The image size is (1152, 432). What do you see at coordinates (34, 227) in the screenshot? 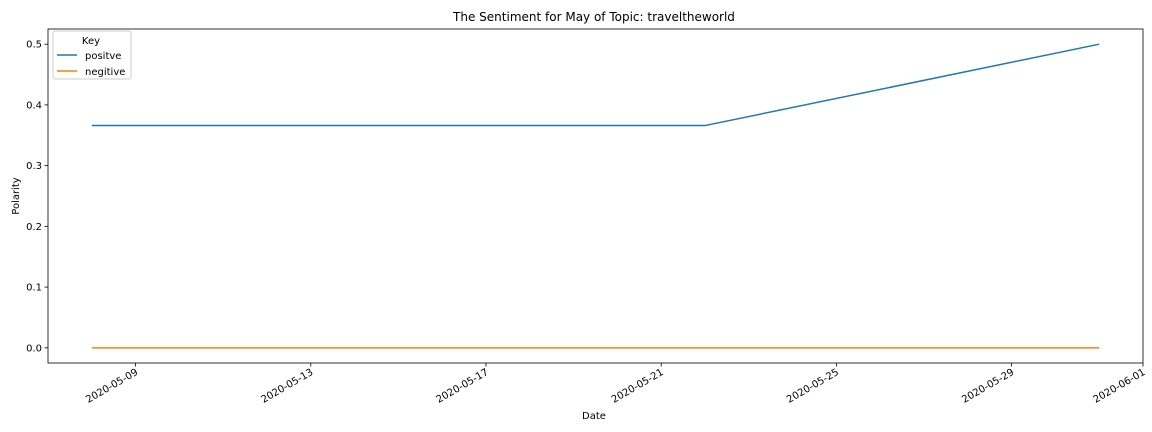
I see `y-tick-label: 0.2` at bounding box center [34, 227].